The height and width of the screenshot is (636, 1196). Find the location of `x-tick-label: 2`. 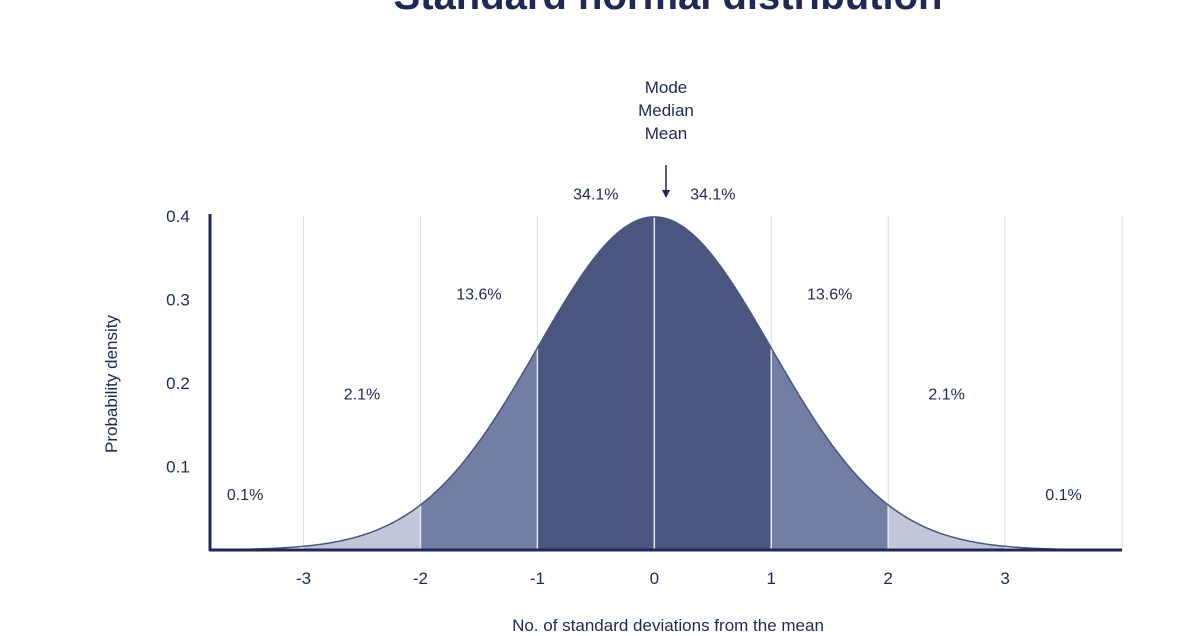

x-tick-label: 2 is located at coordinates (887, 578).